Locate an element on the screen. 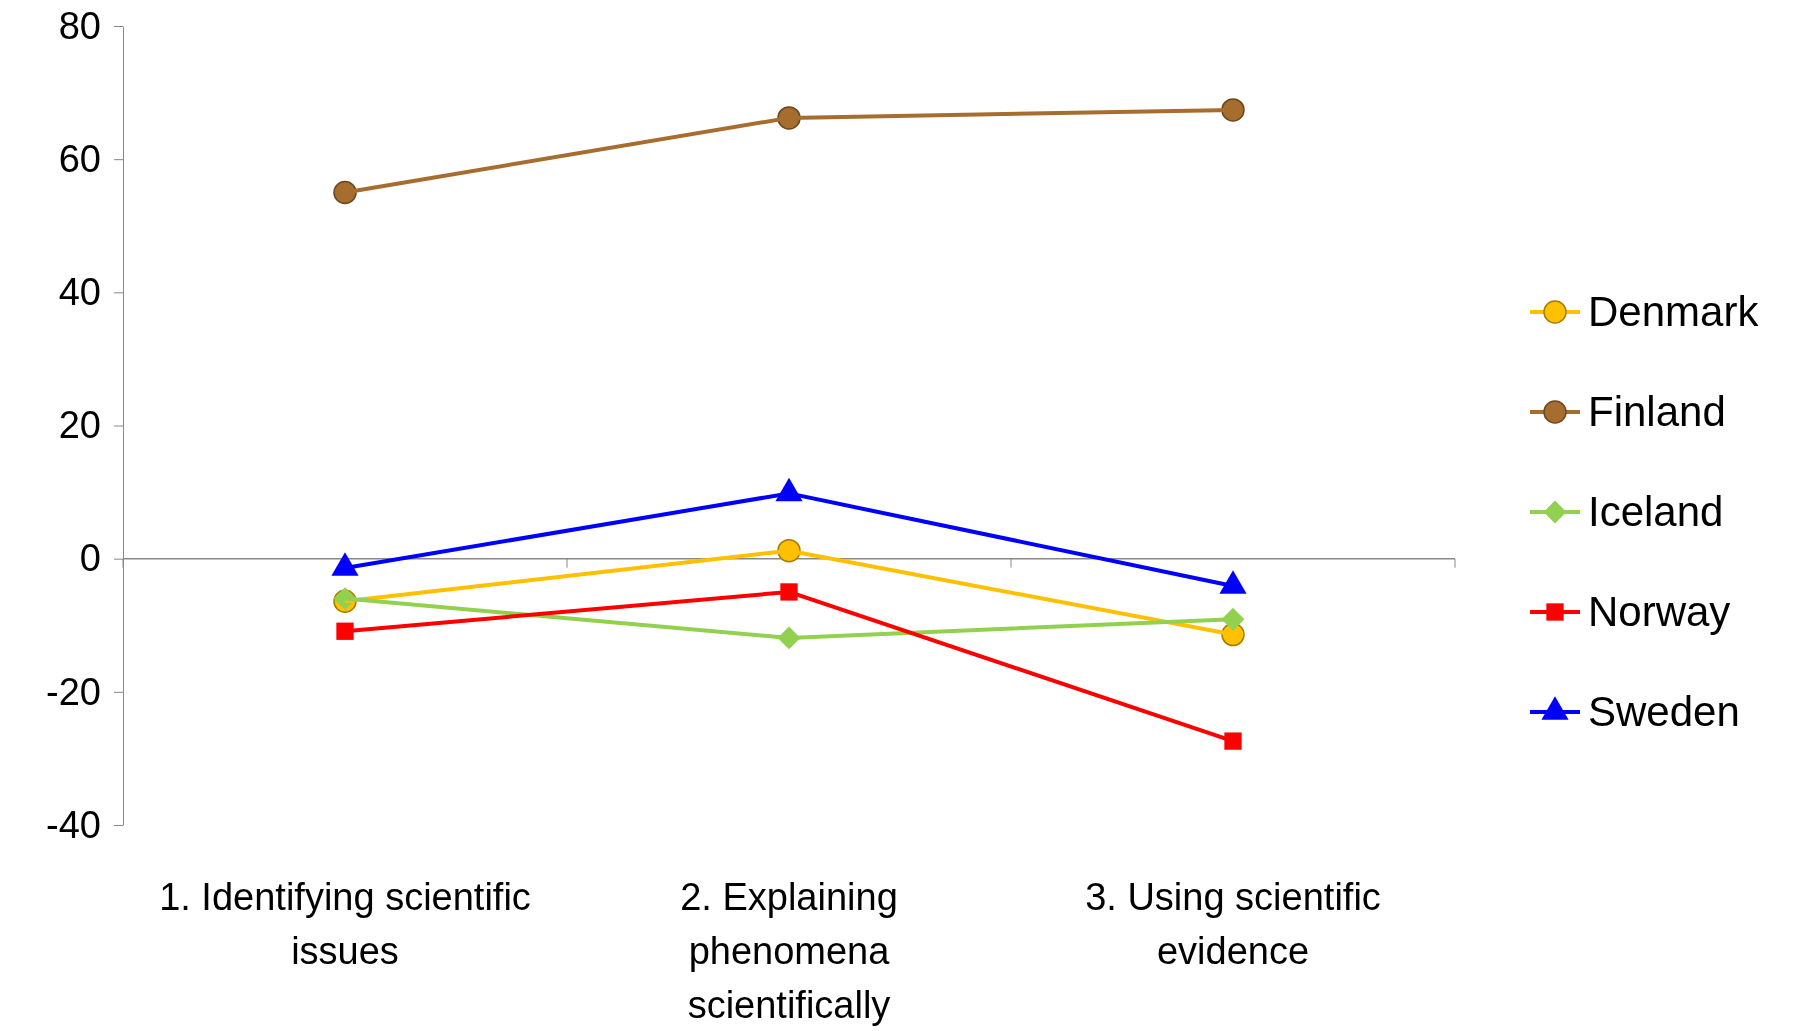 The height and width of the screenshot is (1031, 1802). x-tick-label: 1. Identifying scientific issues is located at coordinates (345, 924).